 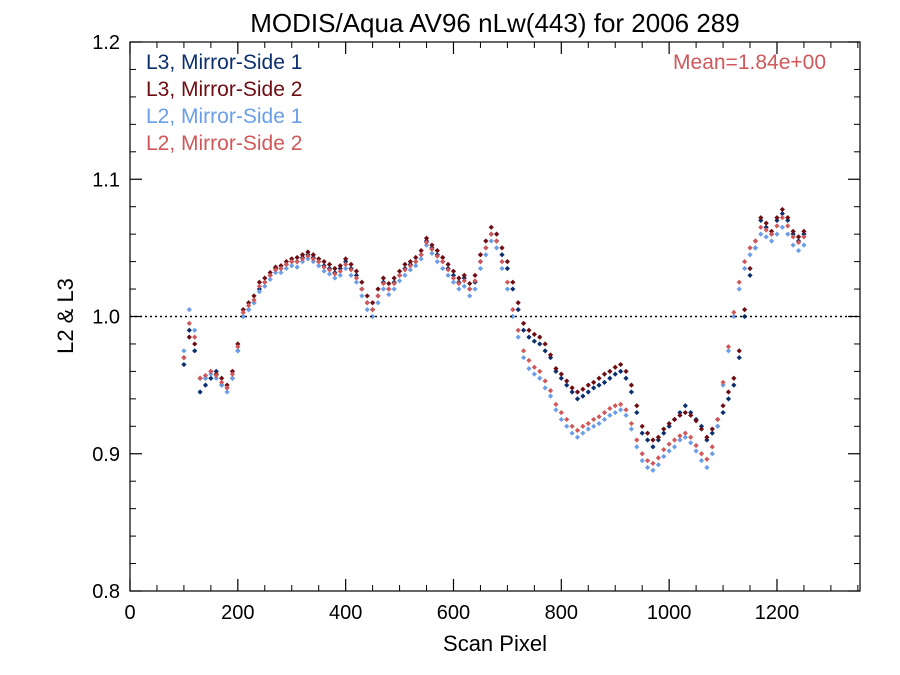 I want to click on y-tick-label: 0.9, so click(x=106, y=455).